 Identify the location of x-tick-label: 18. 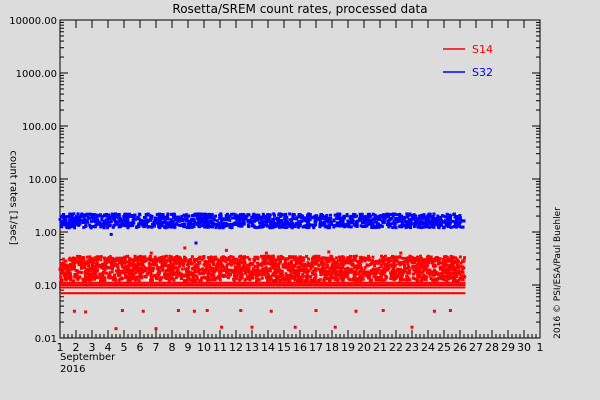
(332, 347).